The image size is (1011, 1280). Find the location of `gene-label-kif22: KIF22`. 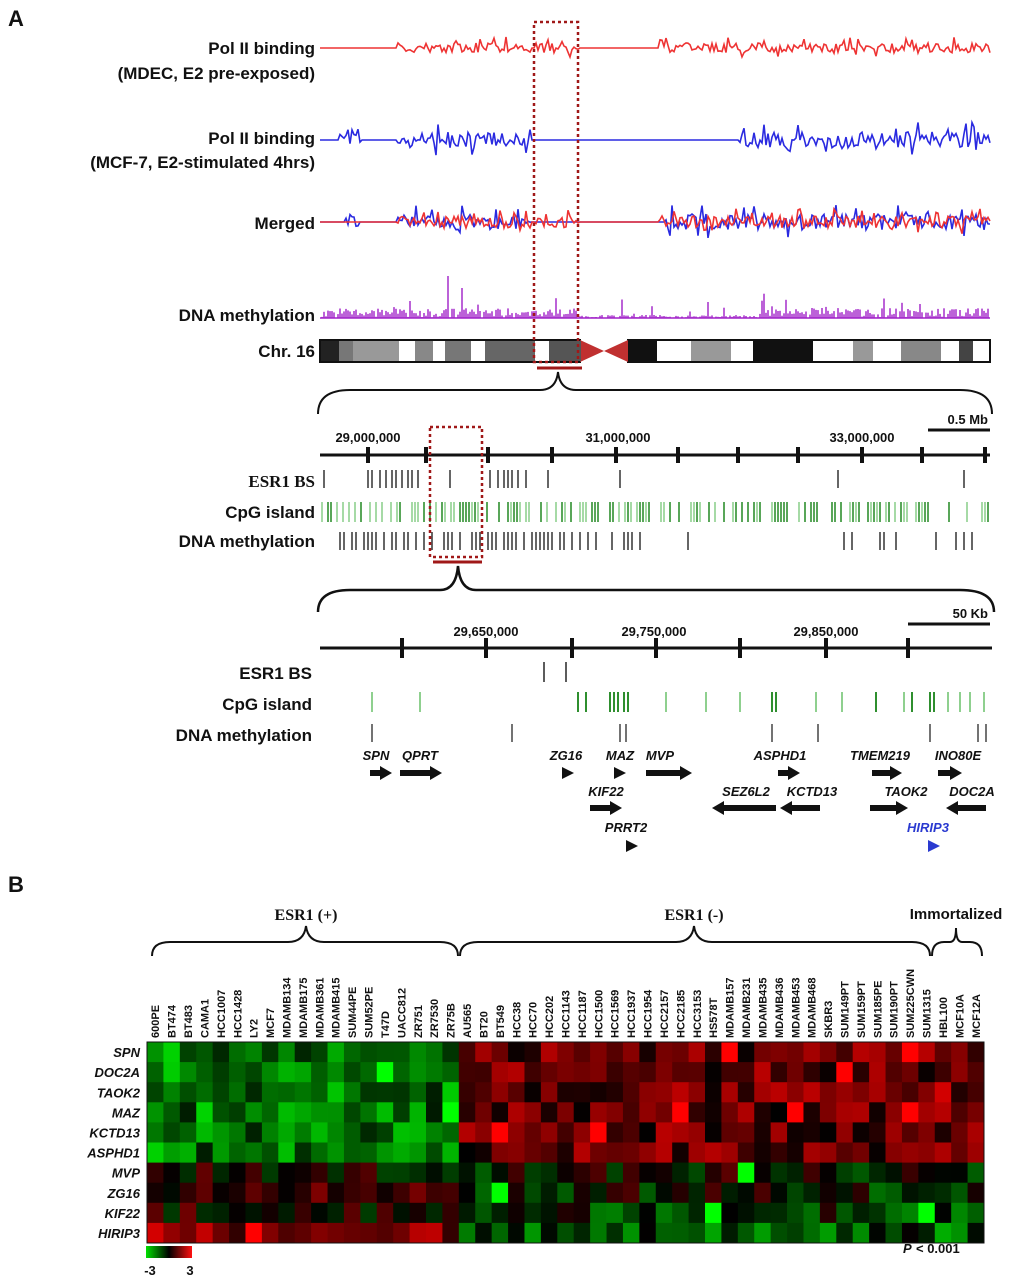

gene-label-kif22: KIF22 is located at coordinates (606, 791).